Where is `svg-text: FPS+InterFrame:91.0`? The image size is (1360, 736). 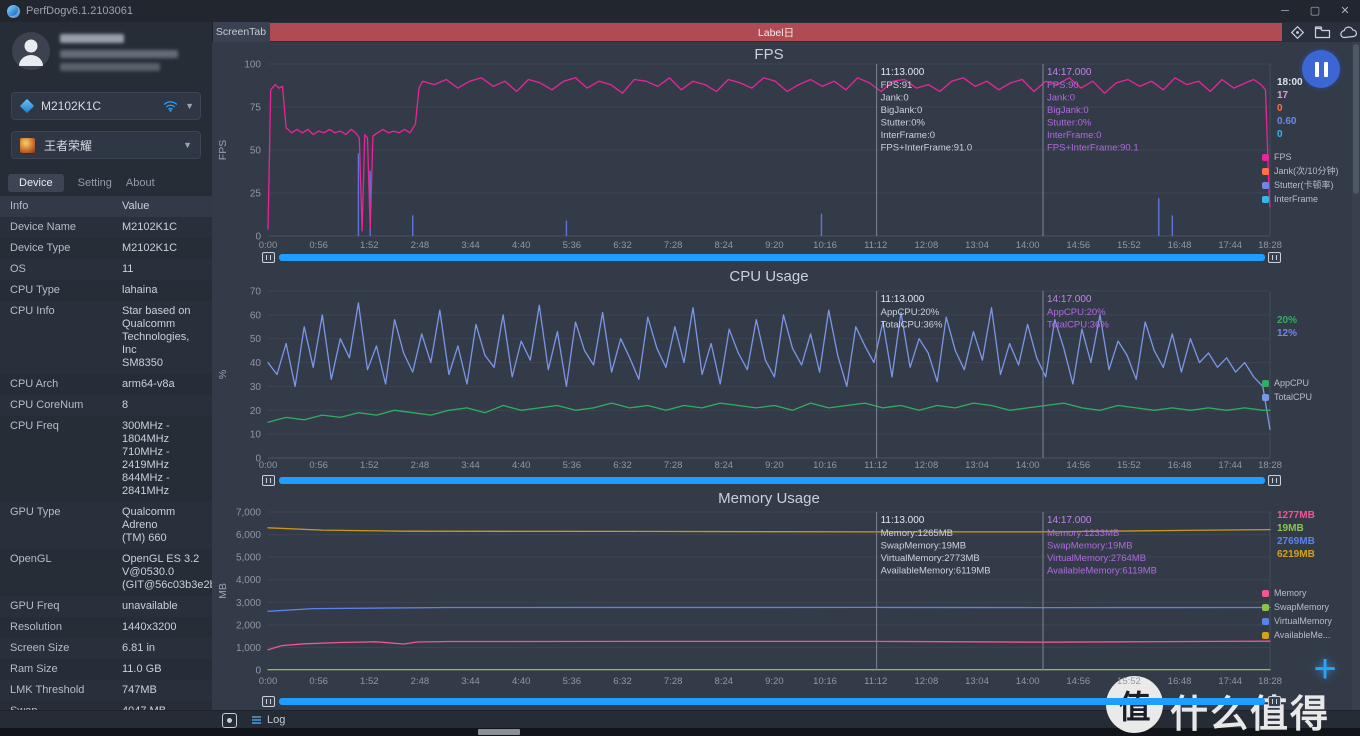
svg-text: FPS+InterFrame:91.0 is located at coordinates (927, 148).